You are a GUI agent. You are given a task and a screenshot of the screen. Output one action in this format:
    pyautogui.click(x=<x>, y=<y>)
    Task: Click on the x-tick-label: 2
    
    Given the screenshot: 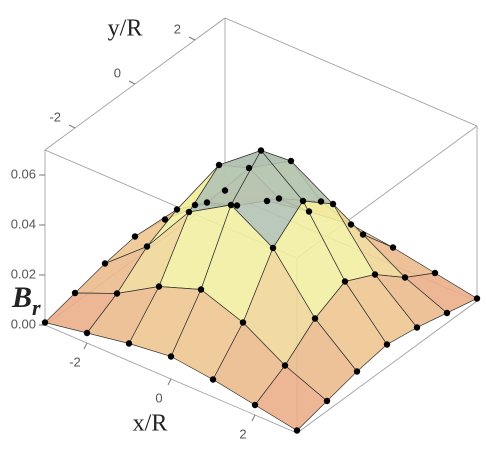 What is the action you would take?
    pyautogui.click(x=242, y=433)
    